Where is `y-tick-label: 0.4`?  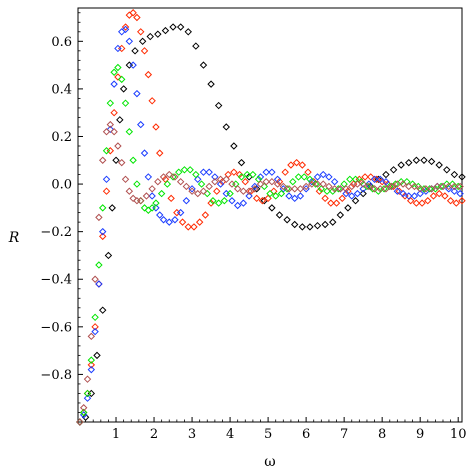
y-tick-label: 0.4 is located at coordinates (61, 89).